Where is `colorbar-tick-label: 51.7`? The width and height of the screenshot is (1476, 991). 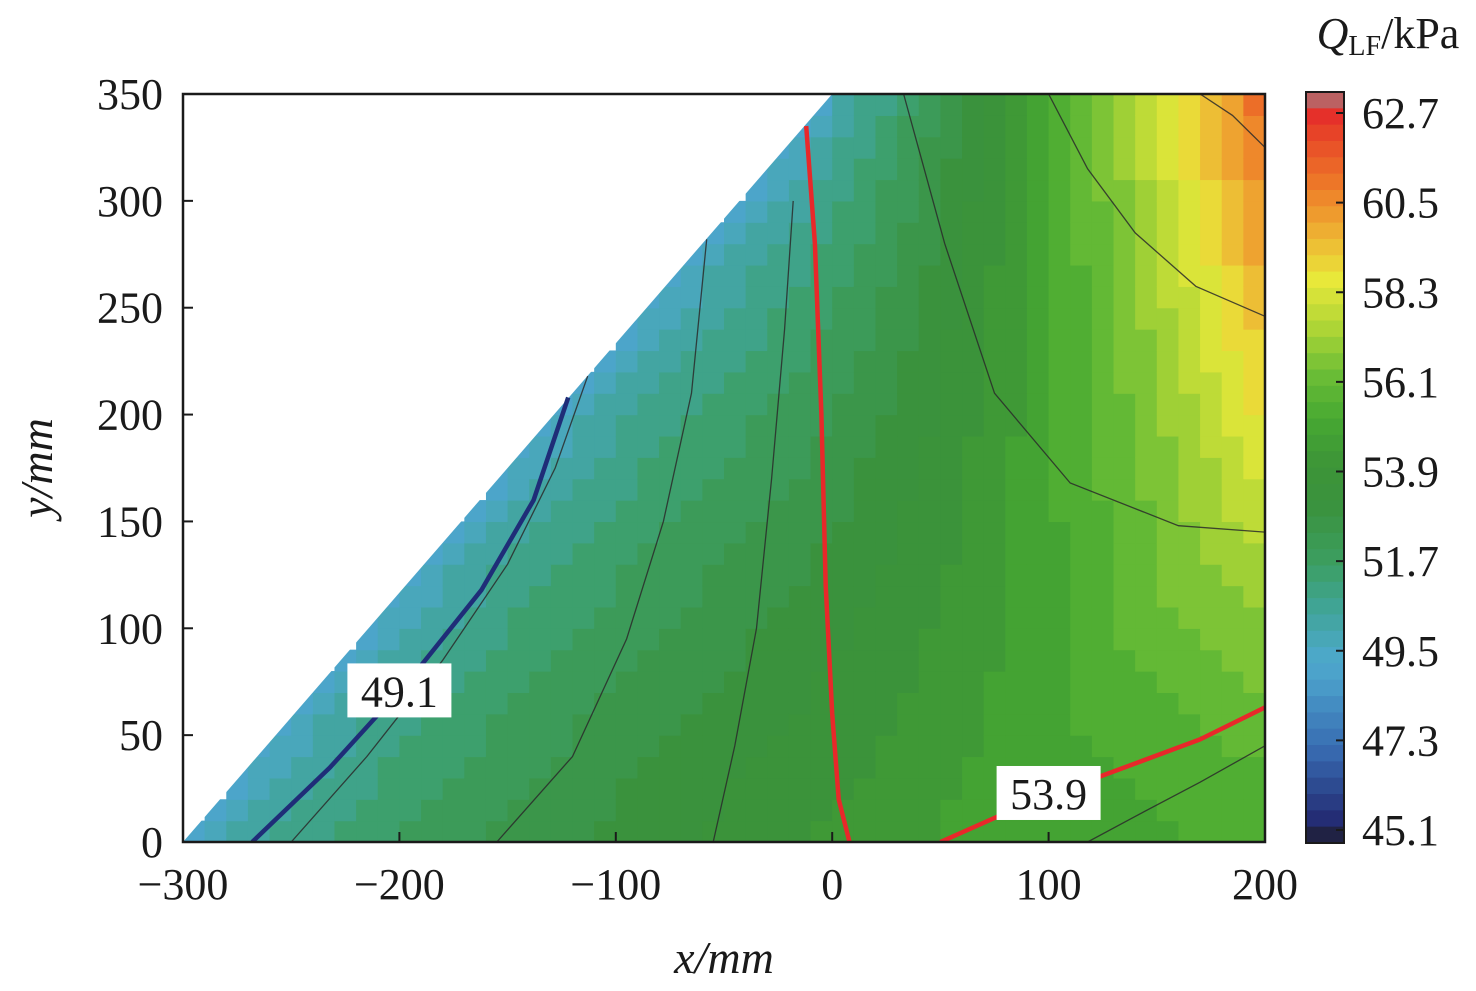
colorbar-tick-label: 51.7 is located at coordinates (1400, 561).